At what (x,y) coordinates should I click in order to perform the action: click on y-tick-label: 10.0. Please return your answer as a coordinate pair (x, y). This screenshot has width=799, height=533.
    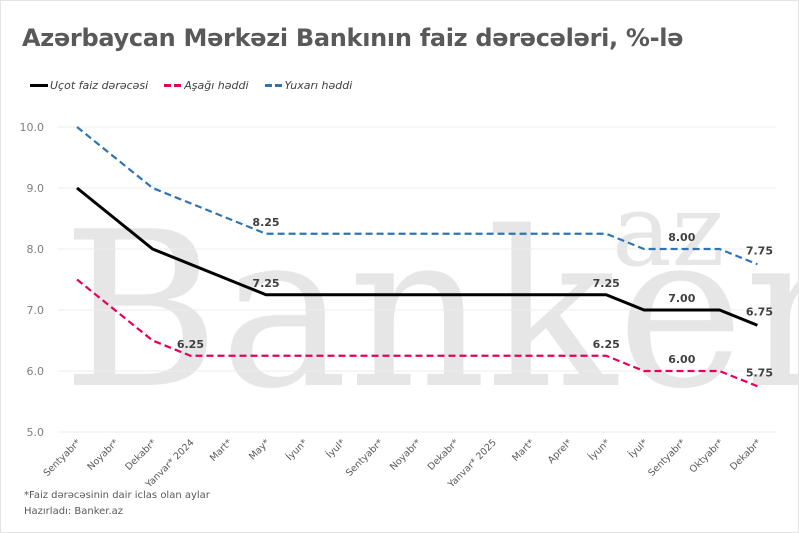
    Looking at the image, I should click on (32, 127).